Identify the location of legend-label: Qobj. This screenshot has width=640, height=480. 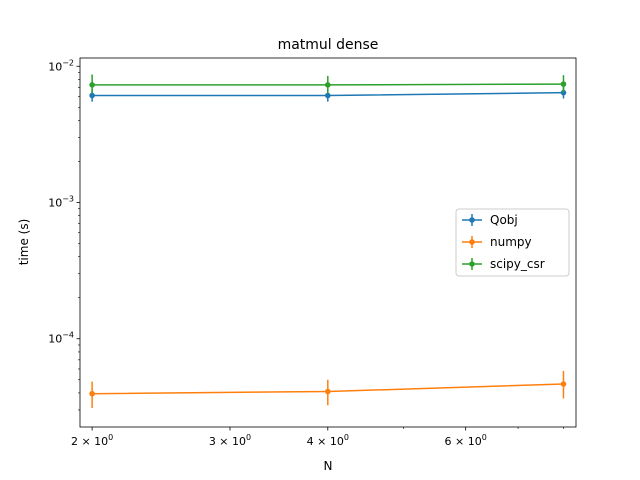
(504, 220).